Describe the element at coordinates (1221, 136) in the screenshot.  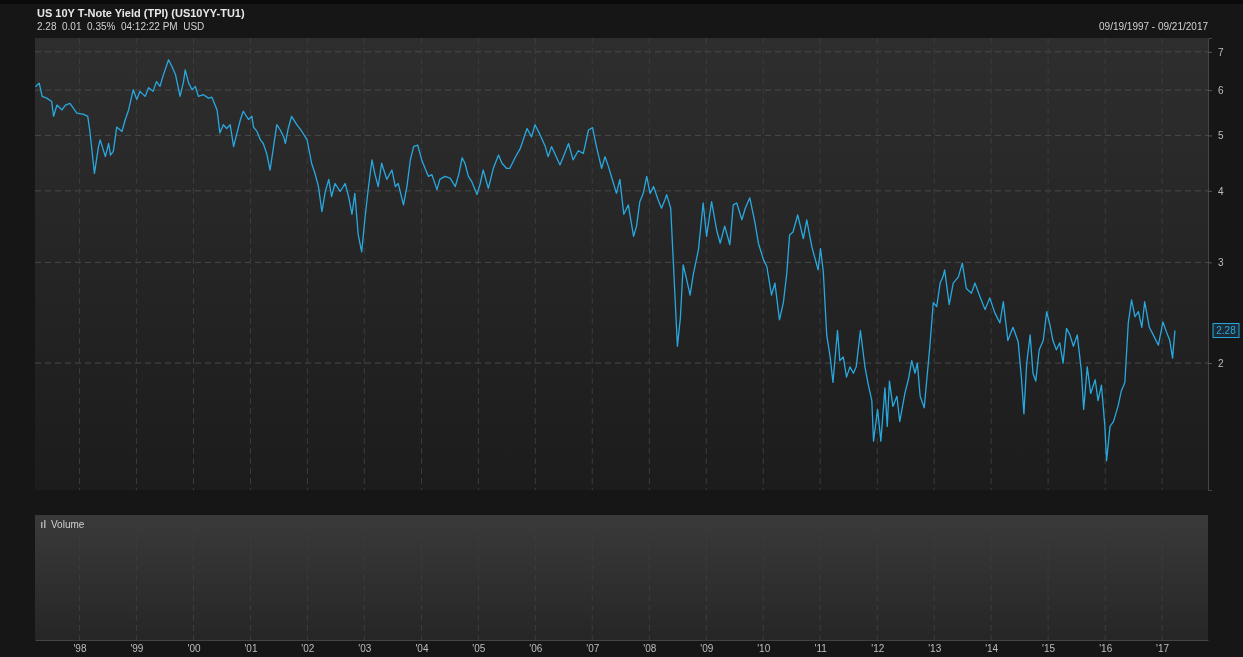
I see `y2-tick-label: 5` at that location.